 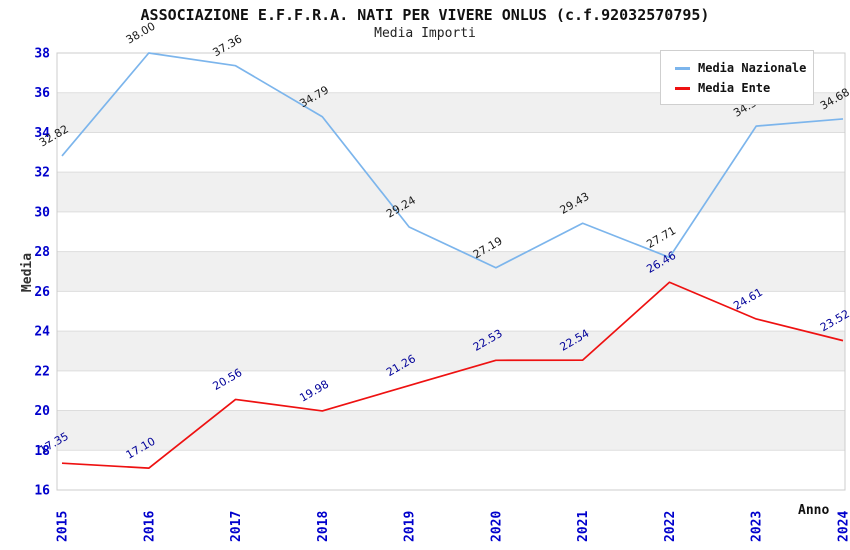 I want to click on y-tick-label: 30, so click(x=42, y=212).